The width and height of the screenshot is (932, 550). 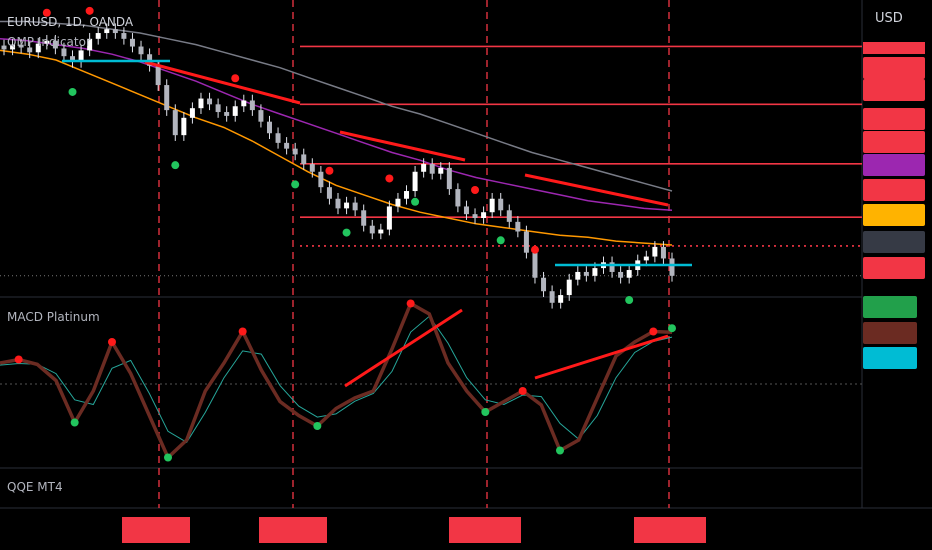 I want to click on divergence-line, so click(x=601, y=357).